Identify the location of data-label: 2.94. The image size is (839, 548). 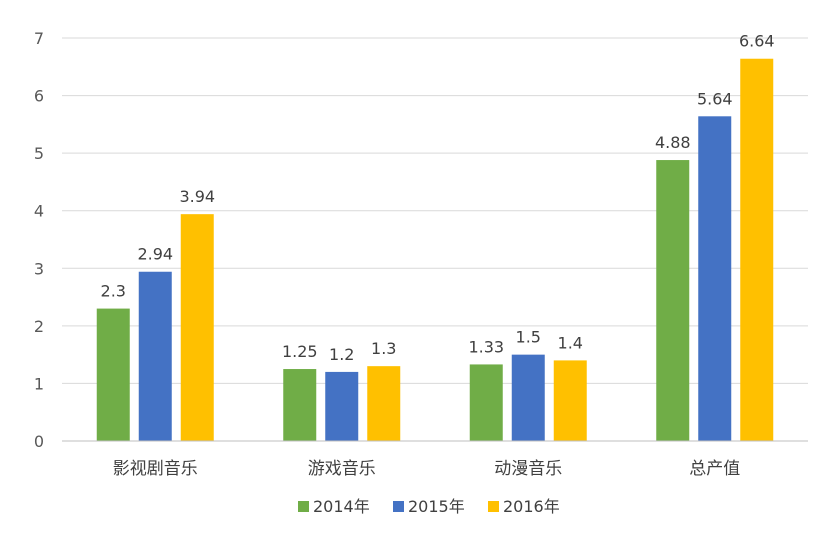
(155, 254).